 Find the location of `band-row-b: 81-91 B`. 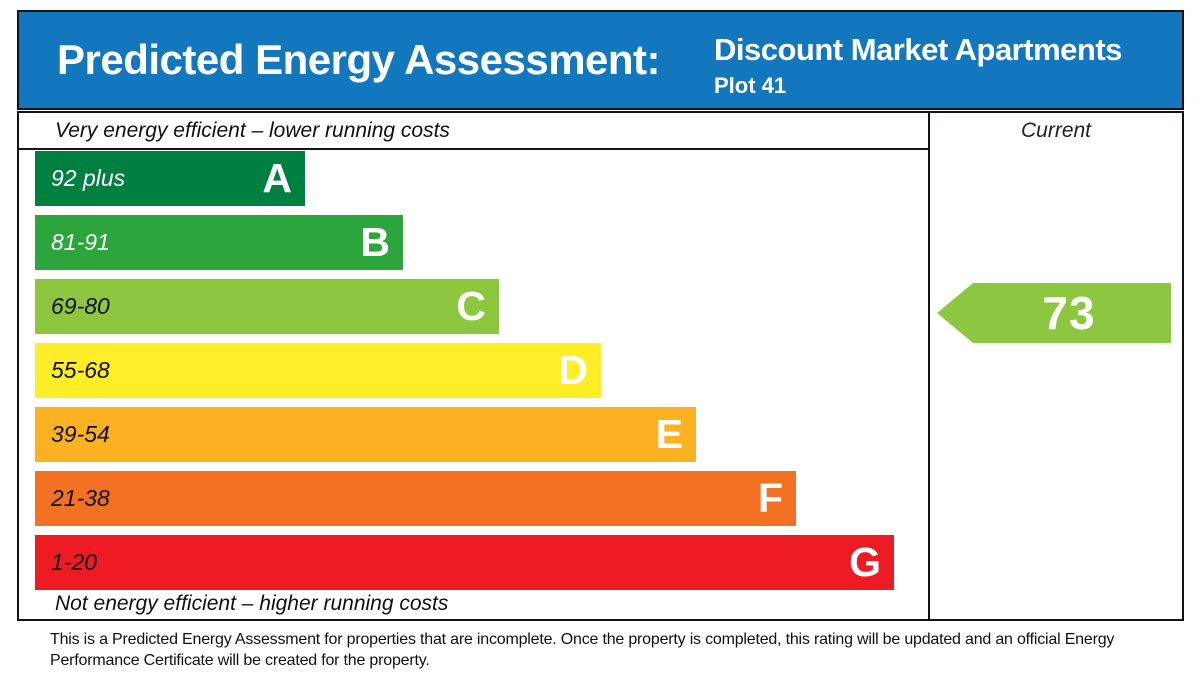

band-row-b: 81-91 B is located at coordinates (464, 242).